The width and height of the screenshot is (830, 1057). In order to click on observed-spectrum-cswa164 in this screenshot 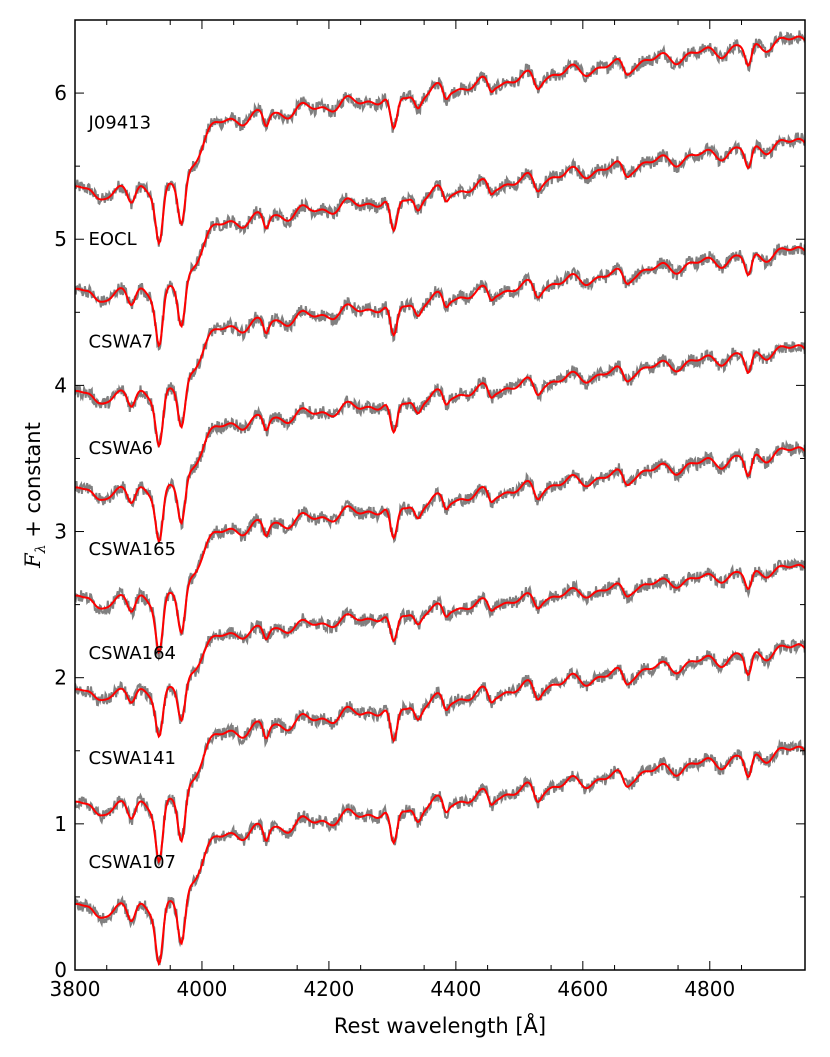, I will do `click(440, 646)`.